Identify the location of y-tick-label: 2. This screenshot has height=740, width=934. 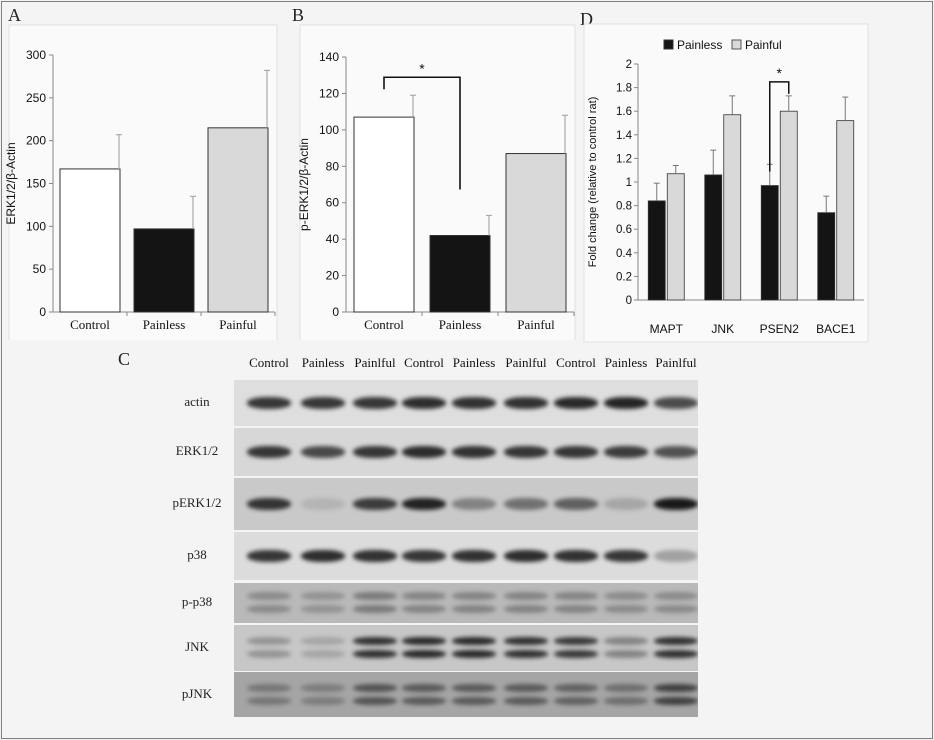
(629, 65).